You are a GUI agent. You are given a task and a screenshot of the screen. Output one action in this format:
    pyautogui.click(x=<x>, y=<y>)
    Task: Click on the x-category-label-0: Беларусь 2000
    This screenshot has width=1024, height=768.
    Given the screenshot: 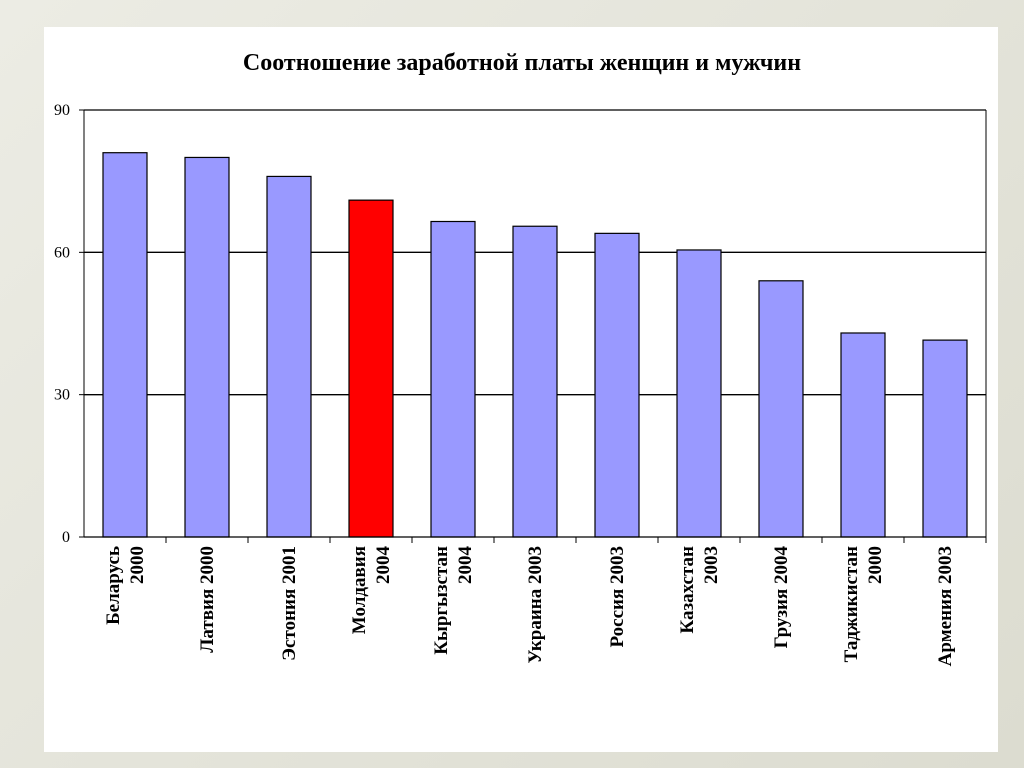 What is the action you would take?
    pyautogui.click(x=125, y=585)
    